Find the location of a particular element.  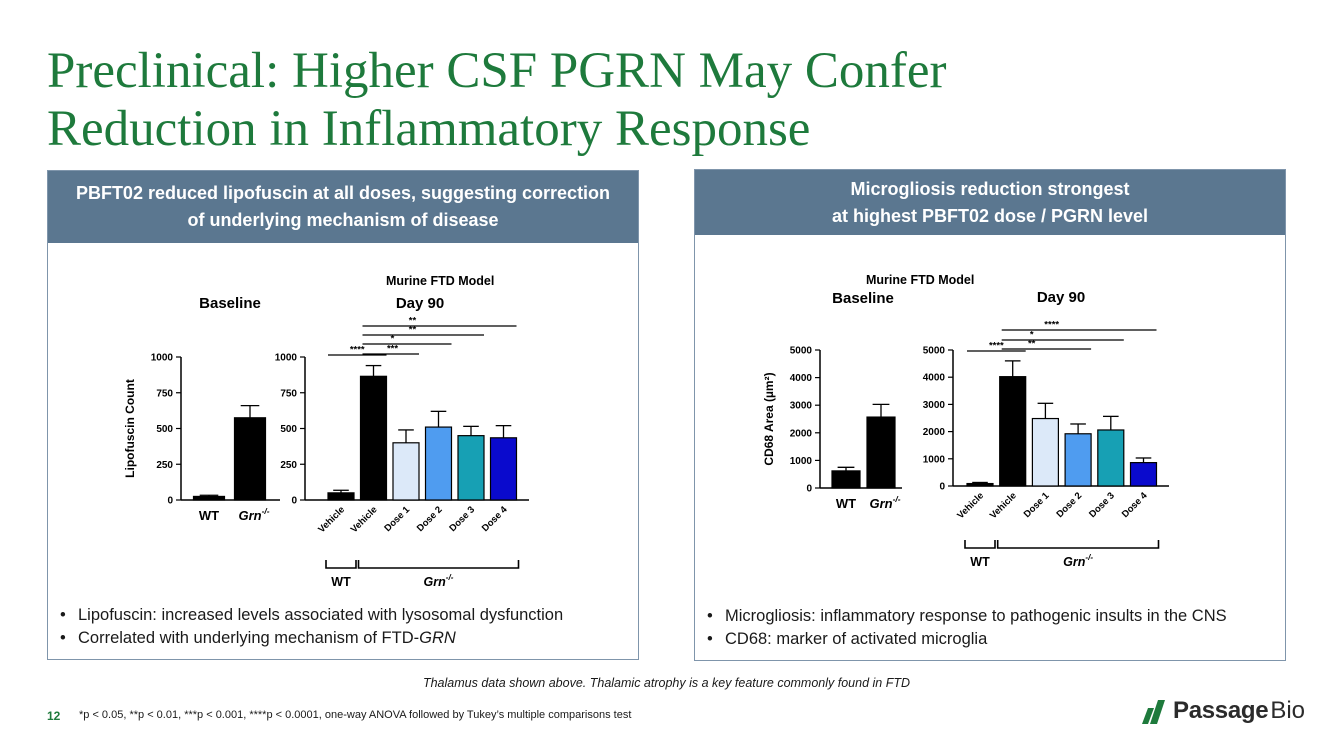

lipofuscin-day90-group-label: Grn-/- is located at coordinates (439, 581).